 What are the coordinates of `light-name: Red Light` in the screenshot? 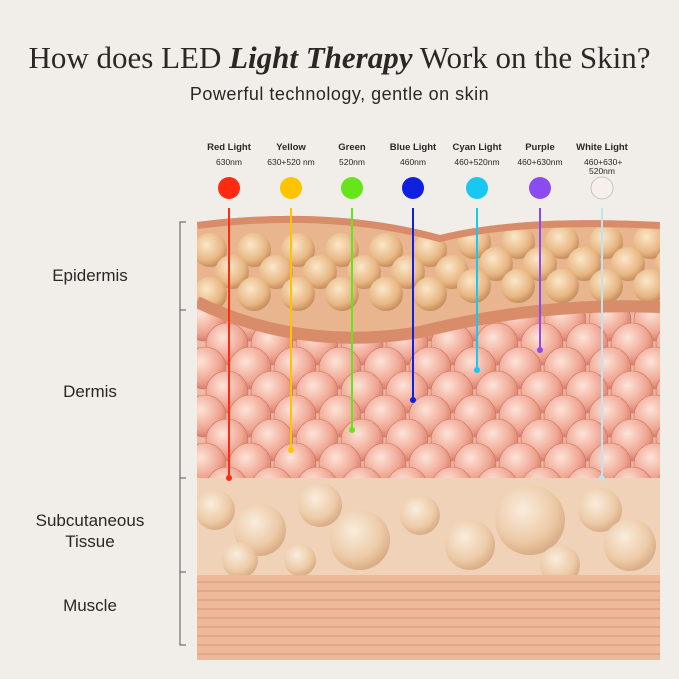 It's located at (229, 147).